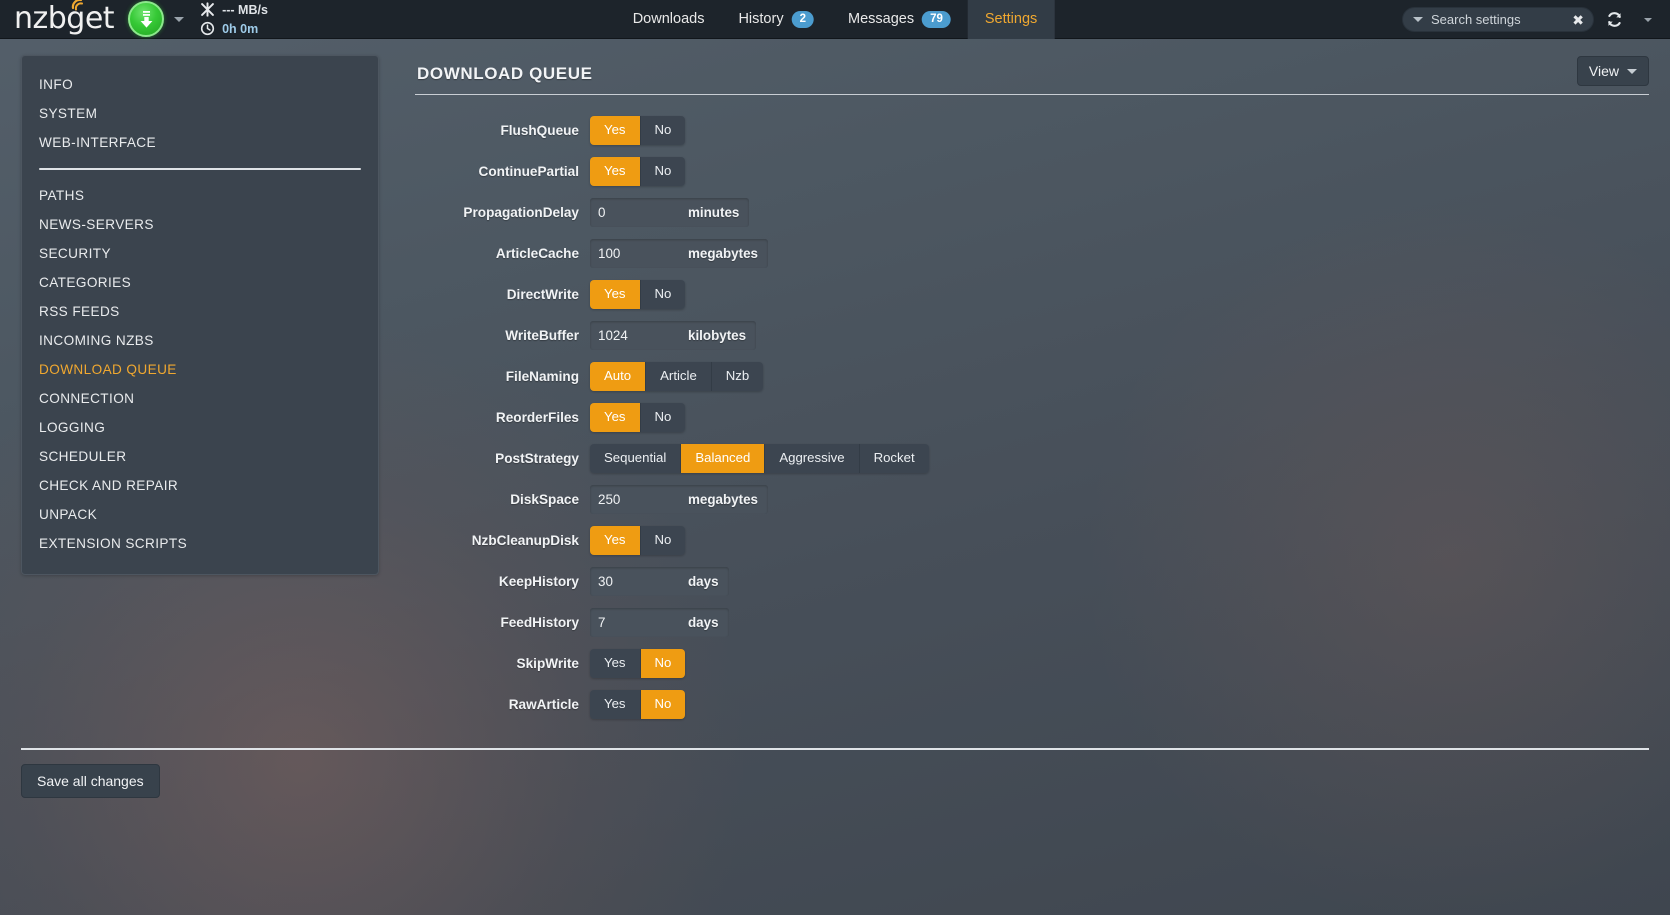 This screenshot has height=915, width=1670. Describe the element at coordinates (615, 663) in the screenshot. I see `option-skip-write-yes: Yes` at that location.